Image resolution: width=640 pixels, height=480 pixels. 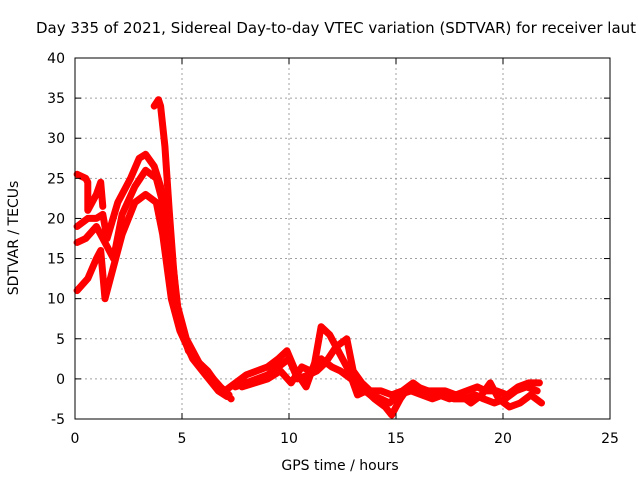 What do you see at coordinates (396, 439) in the screenshot?
I see `x-tick-label: 15` at bounding box center [396, 439].